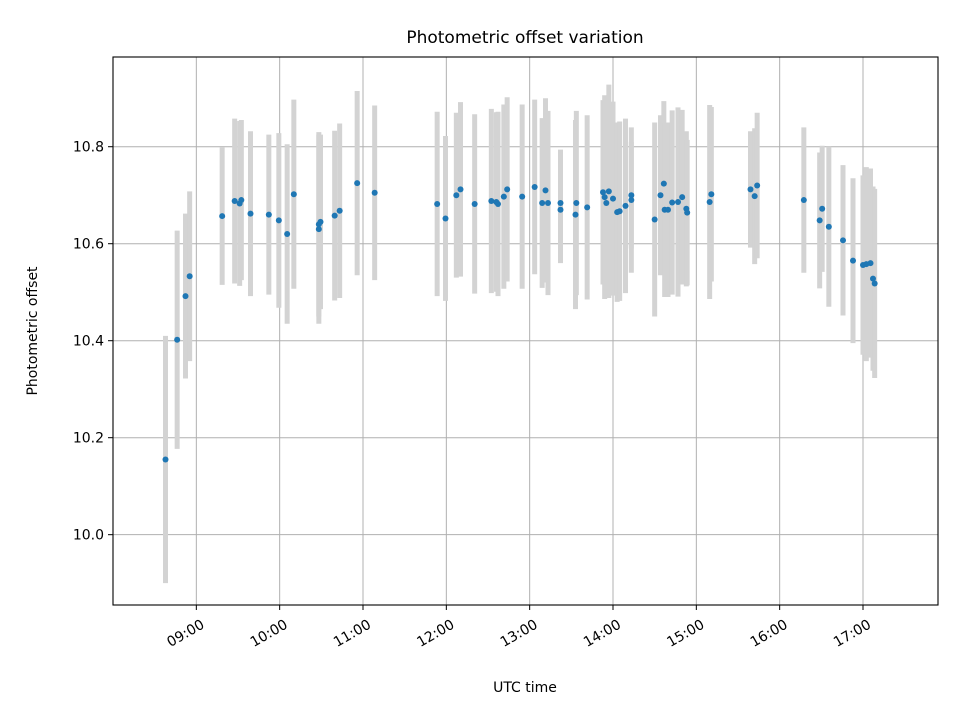 The height and width of the screenshot is (720, 960). Describe the element at coordinates (88, 536) in the screenshot. I see `y-tick-label: 10.0` at that location.